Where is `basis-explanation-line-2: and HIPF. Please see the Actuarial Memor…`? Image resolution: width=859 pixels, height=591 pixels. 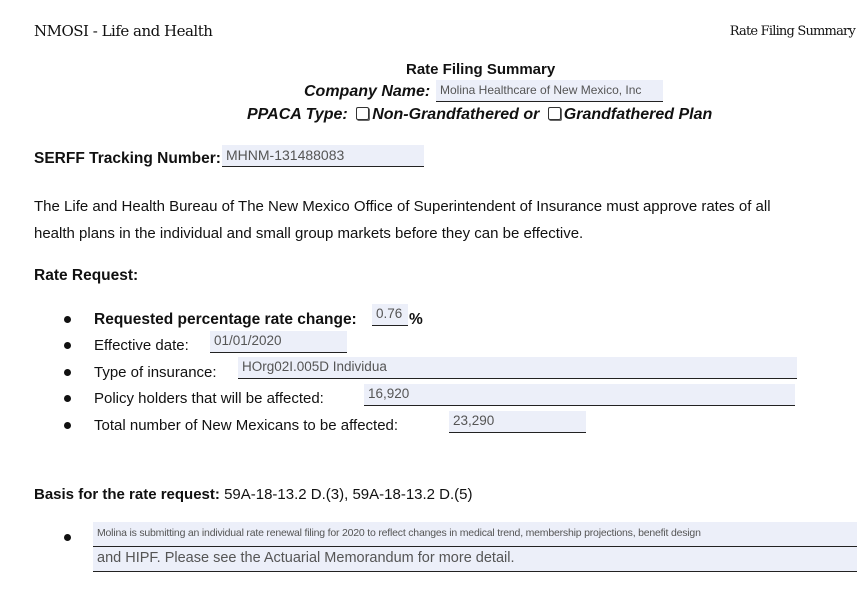 basis-explanation-line-2: and HIPF. Please see the Actuarial Memor… is located at coordinates (475, 559).